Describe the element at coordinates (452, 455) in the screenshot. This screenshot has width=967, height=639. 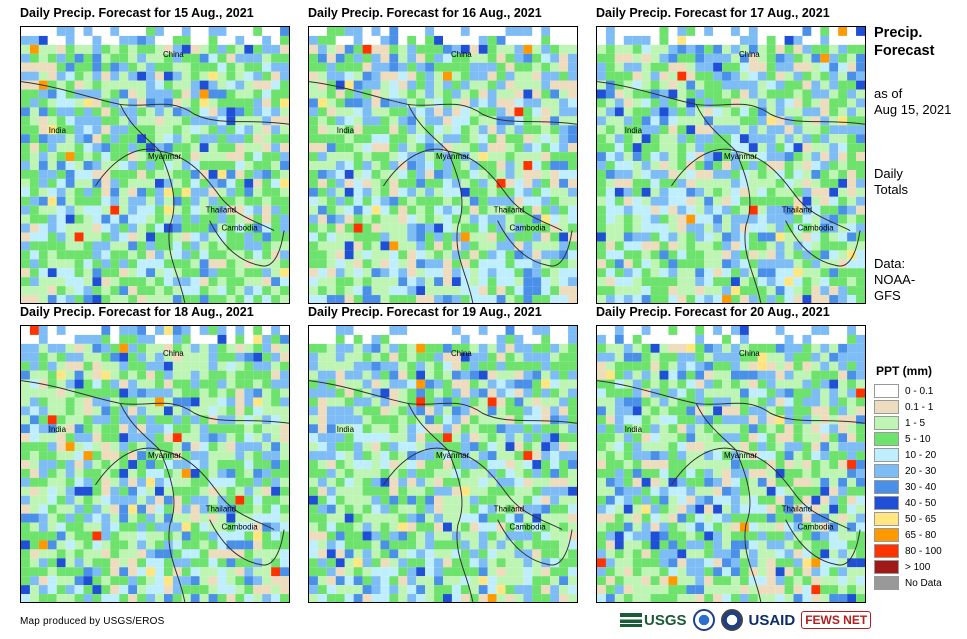
I see `place-label: Myanmar` at that location.